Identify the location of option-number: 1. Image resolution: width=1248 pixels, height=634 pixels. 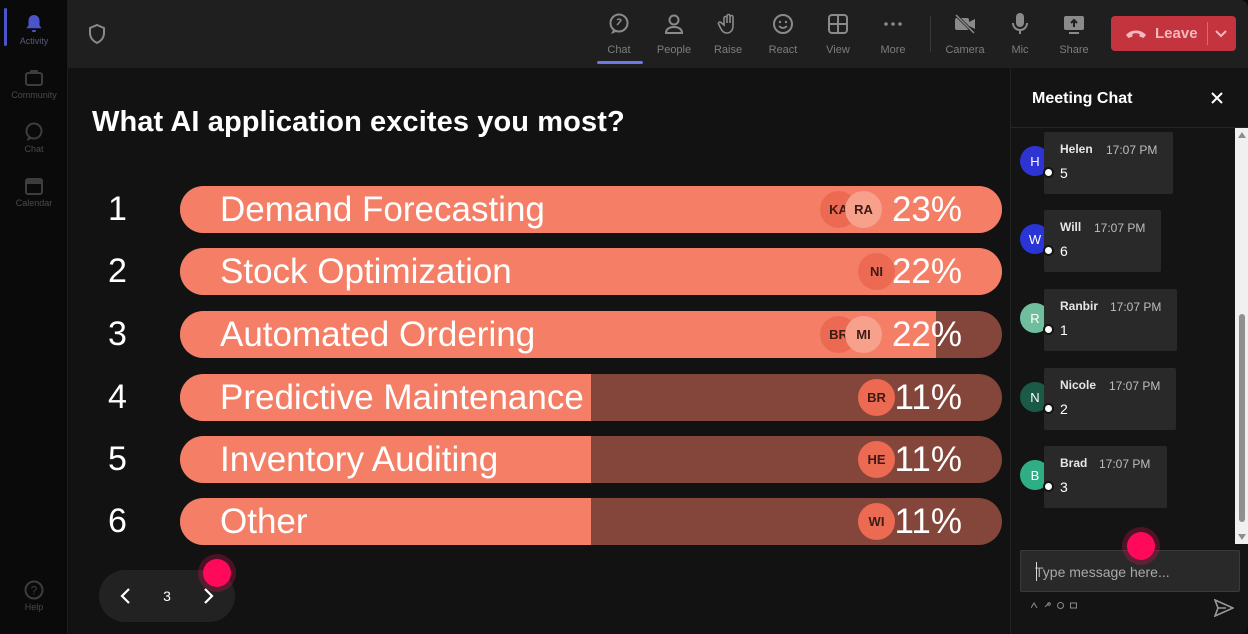
(117, 209).